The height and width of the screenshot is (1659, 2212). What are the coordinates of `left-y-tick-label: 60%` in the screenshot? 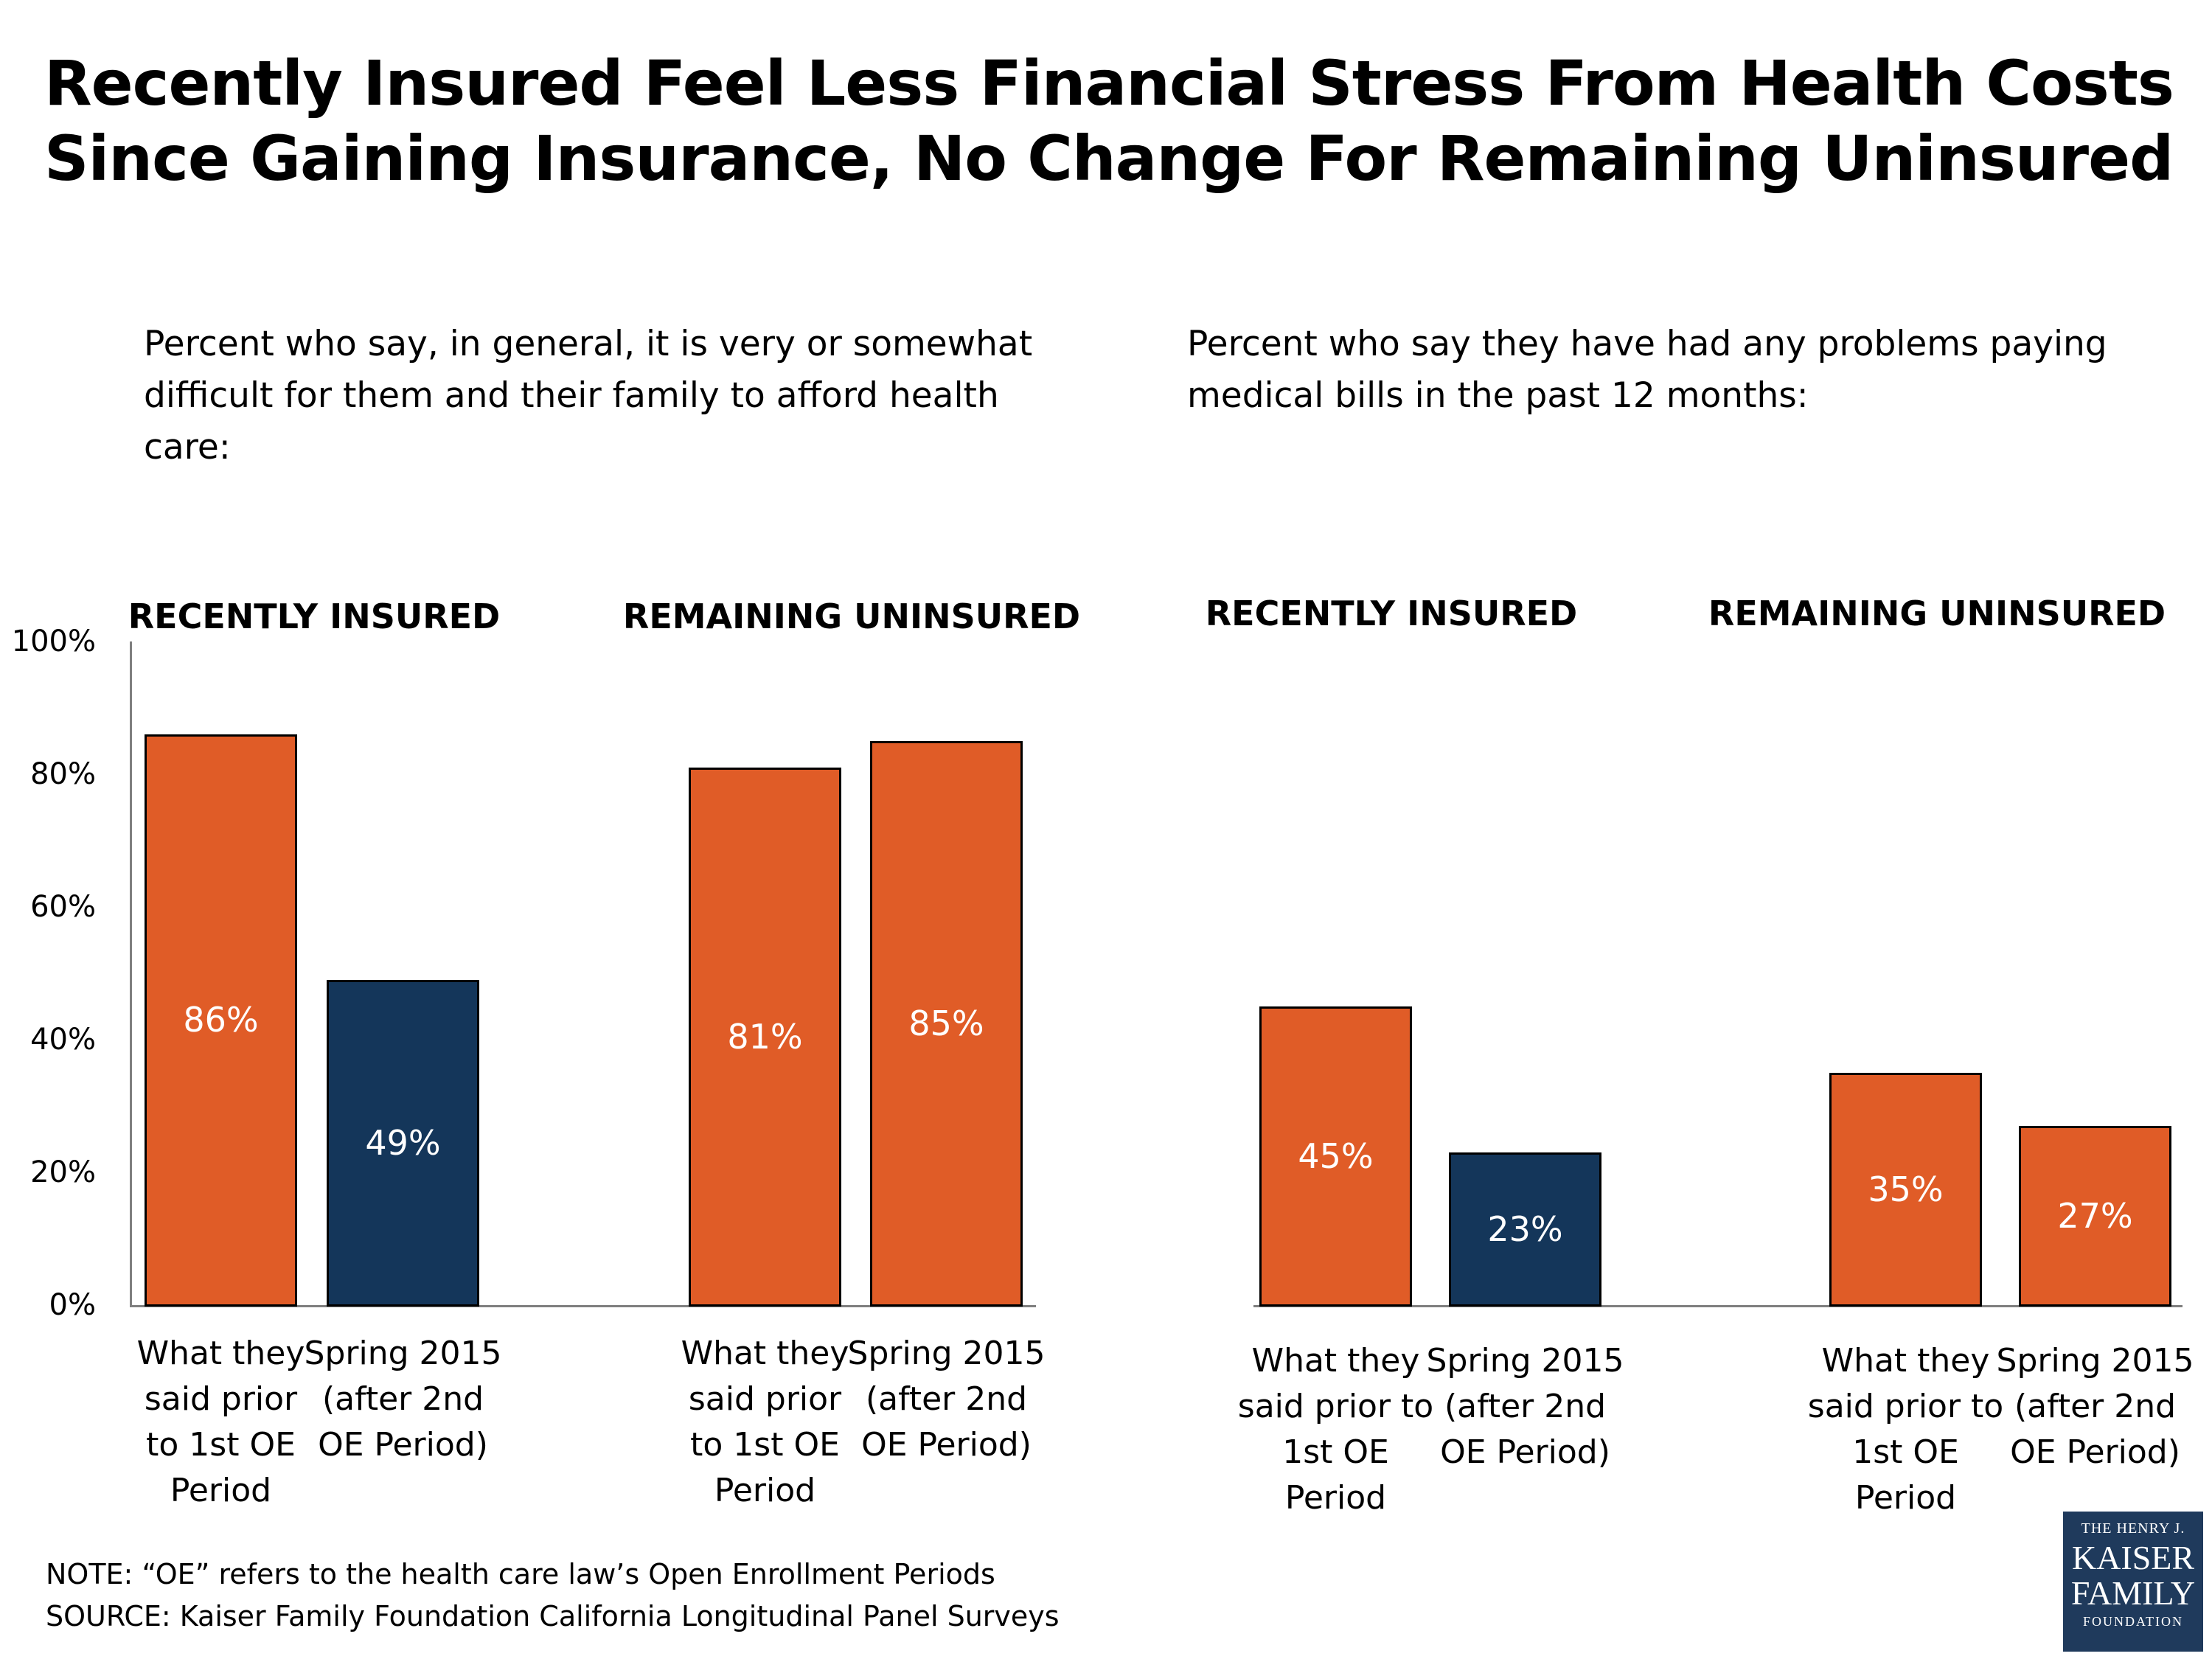 It's located at (63, 907).